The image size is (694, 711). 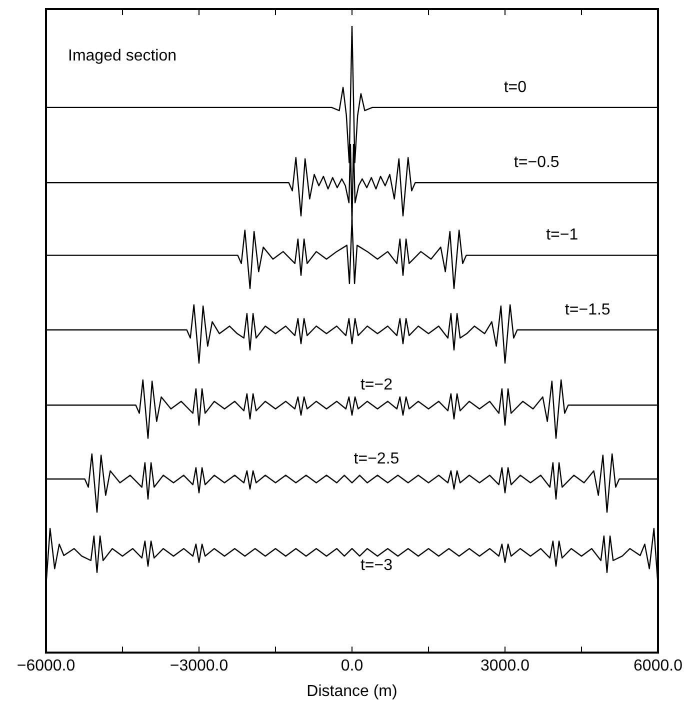 What do you see at coordinates (515, 87) in the screenshot?
I see `series-label: t=0` at bounding box center [515, 87].